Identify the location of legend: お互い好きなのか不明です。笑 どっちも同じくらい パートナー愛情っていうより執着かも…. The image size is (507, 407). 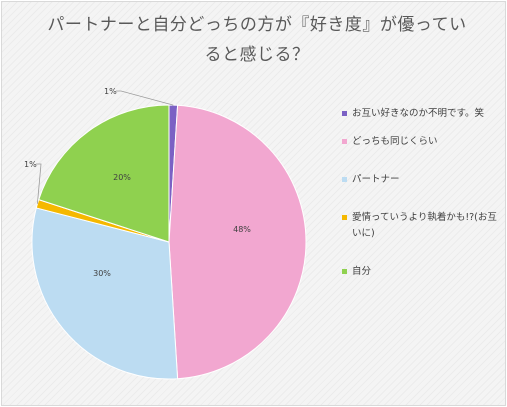
(422, 193).